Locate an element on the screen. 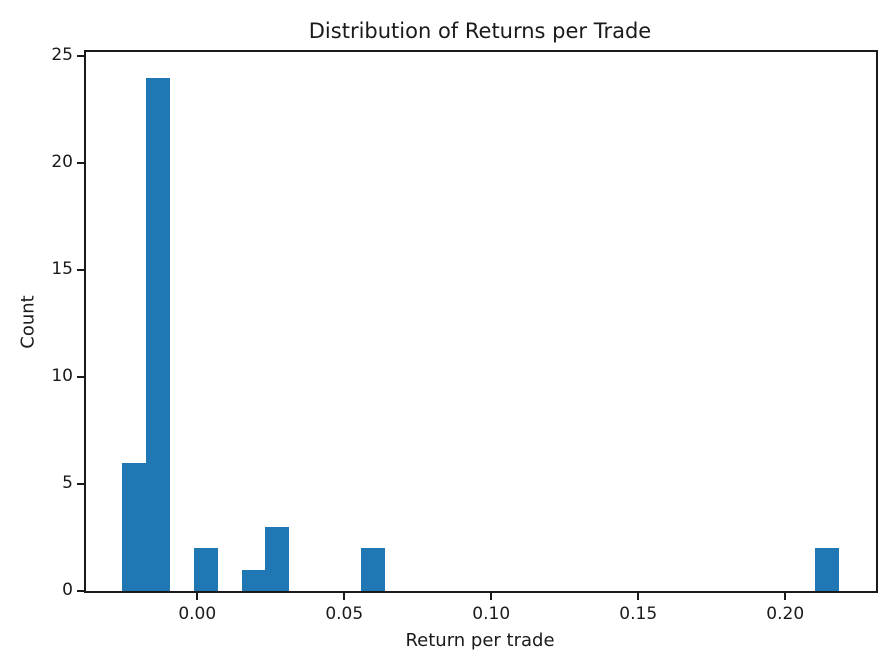 The width and height of the screenshot is (896, 672). y-tick-label: 0 is located at coordinates (67, 590).